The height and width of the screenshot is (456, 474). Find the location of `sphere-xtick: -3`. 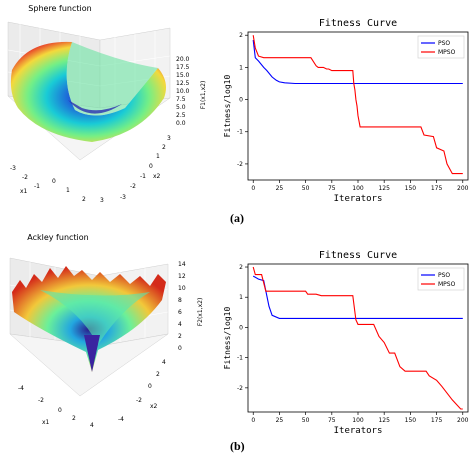

sphere-xtick: -3 is located at coordinates (13, 168).